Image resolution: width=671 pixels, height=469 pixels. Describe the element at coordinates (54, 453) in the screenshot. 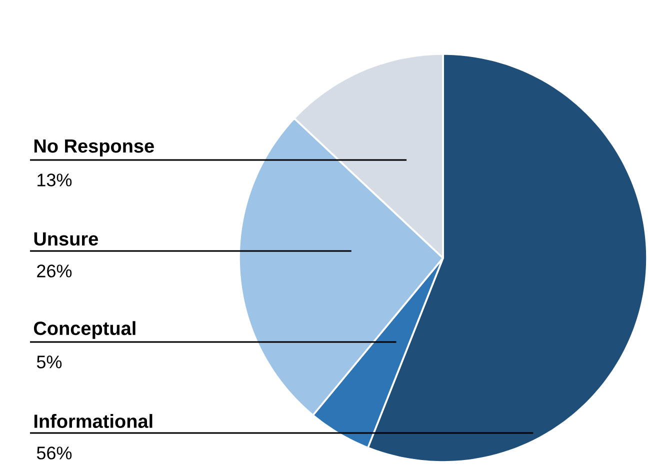

I see `data-label: 56%` at that location.